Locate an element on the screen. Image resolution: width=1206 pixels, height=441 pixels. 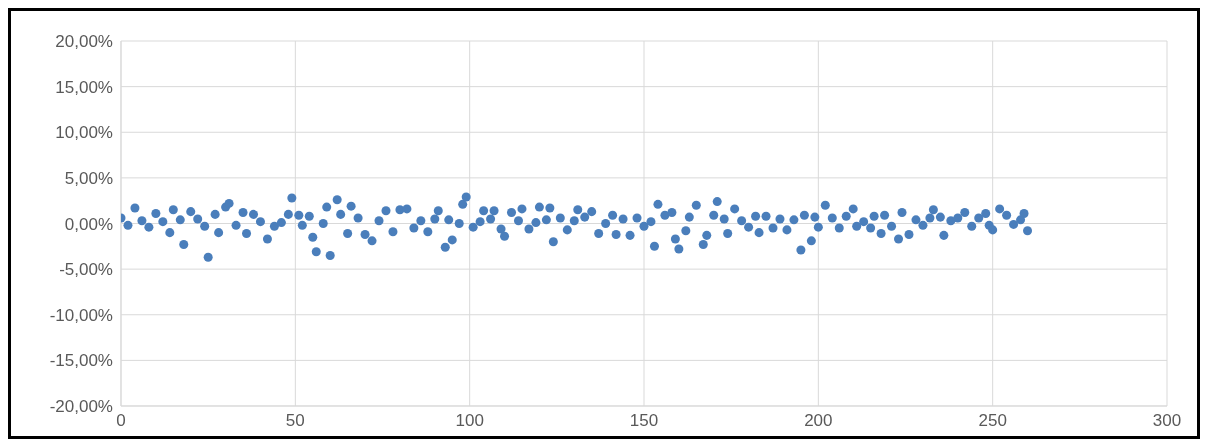
x-tick-label: 150 is located at coordinates (644, 421).